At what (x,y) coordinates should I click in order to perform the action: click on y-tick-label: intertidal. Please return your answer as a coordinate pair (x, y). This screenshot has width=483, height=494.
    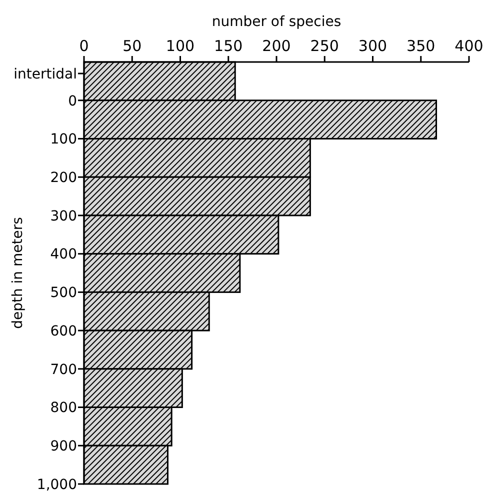
    Looking at the image, I should click on (45, 74).